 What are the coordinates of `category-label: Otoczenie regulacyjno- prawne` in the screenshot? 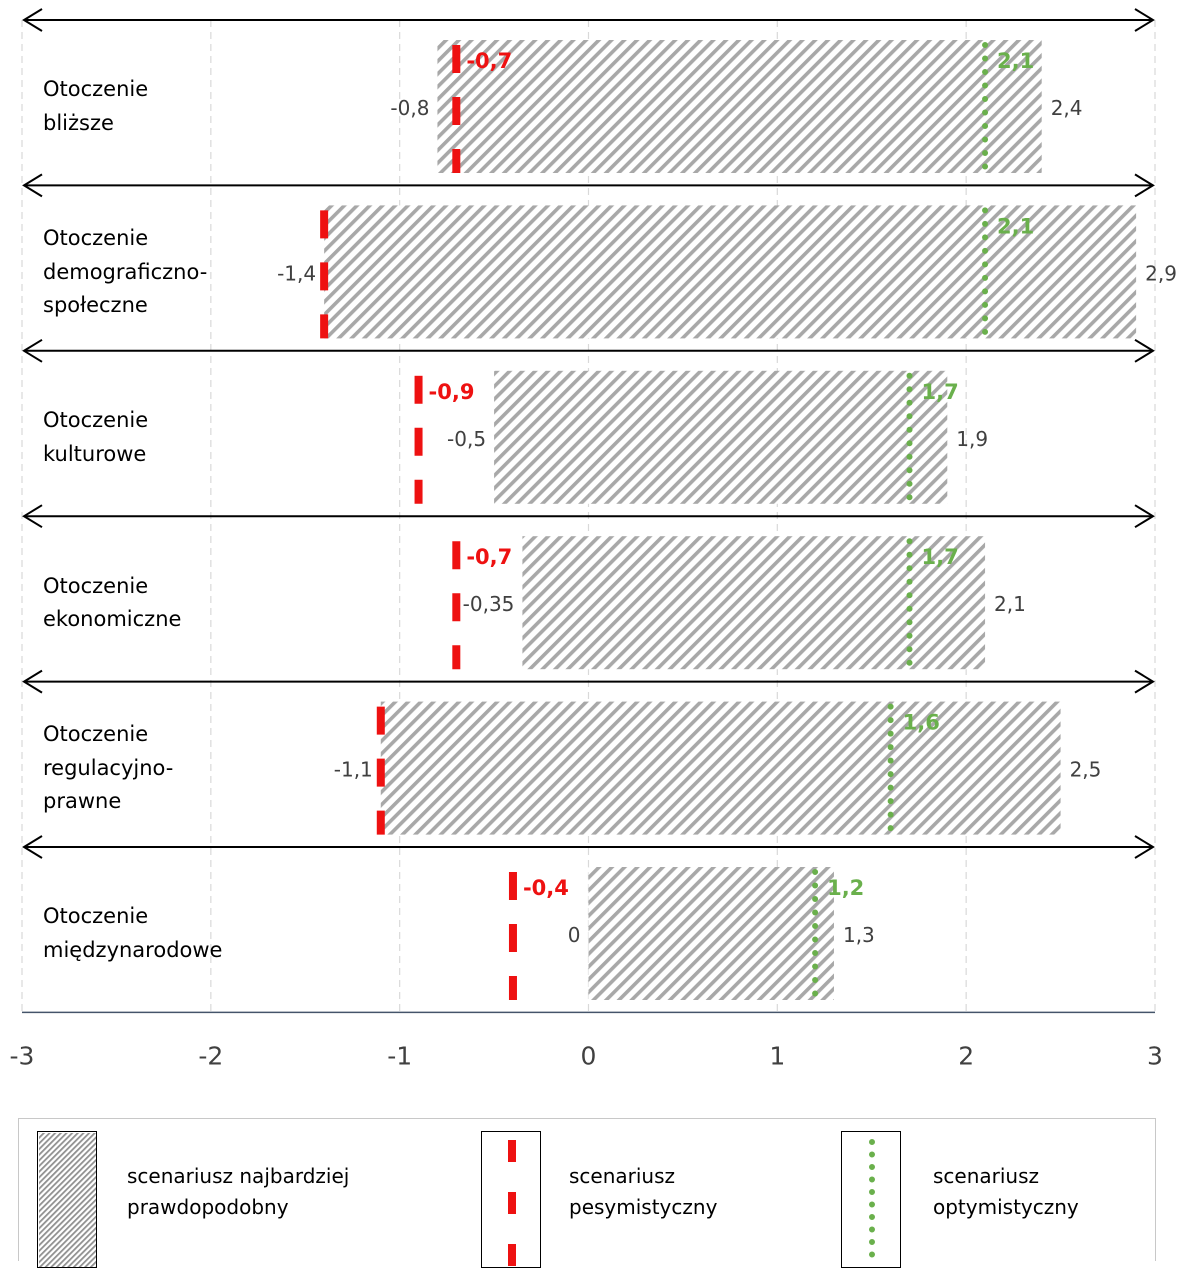 It's located at (108, 768).